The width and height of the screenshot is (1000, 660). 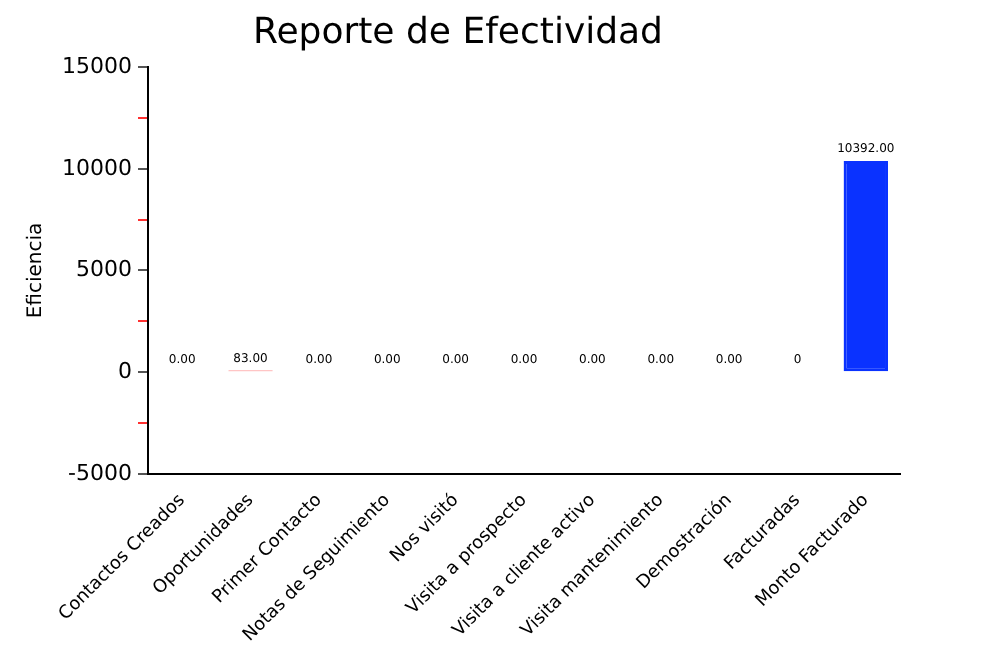 What do you see at coordinates (96, 167) in the screenshot?
I see `y-tick-label: 10000` at bounding box center [96, 167].